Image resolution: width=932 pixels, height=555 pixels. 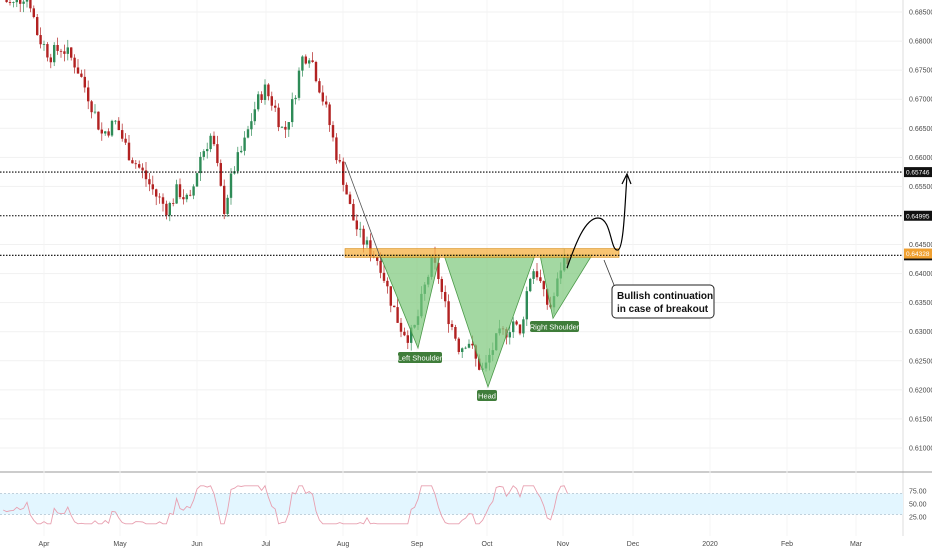 I want to click on month-tick-label: Apr, so click(x=45, y=544).